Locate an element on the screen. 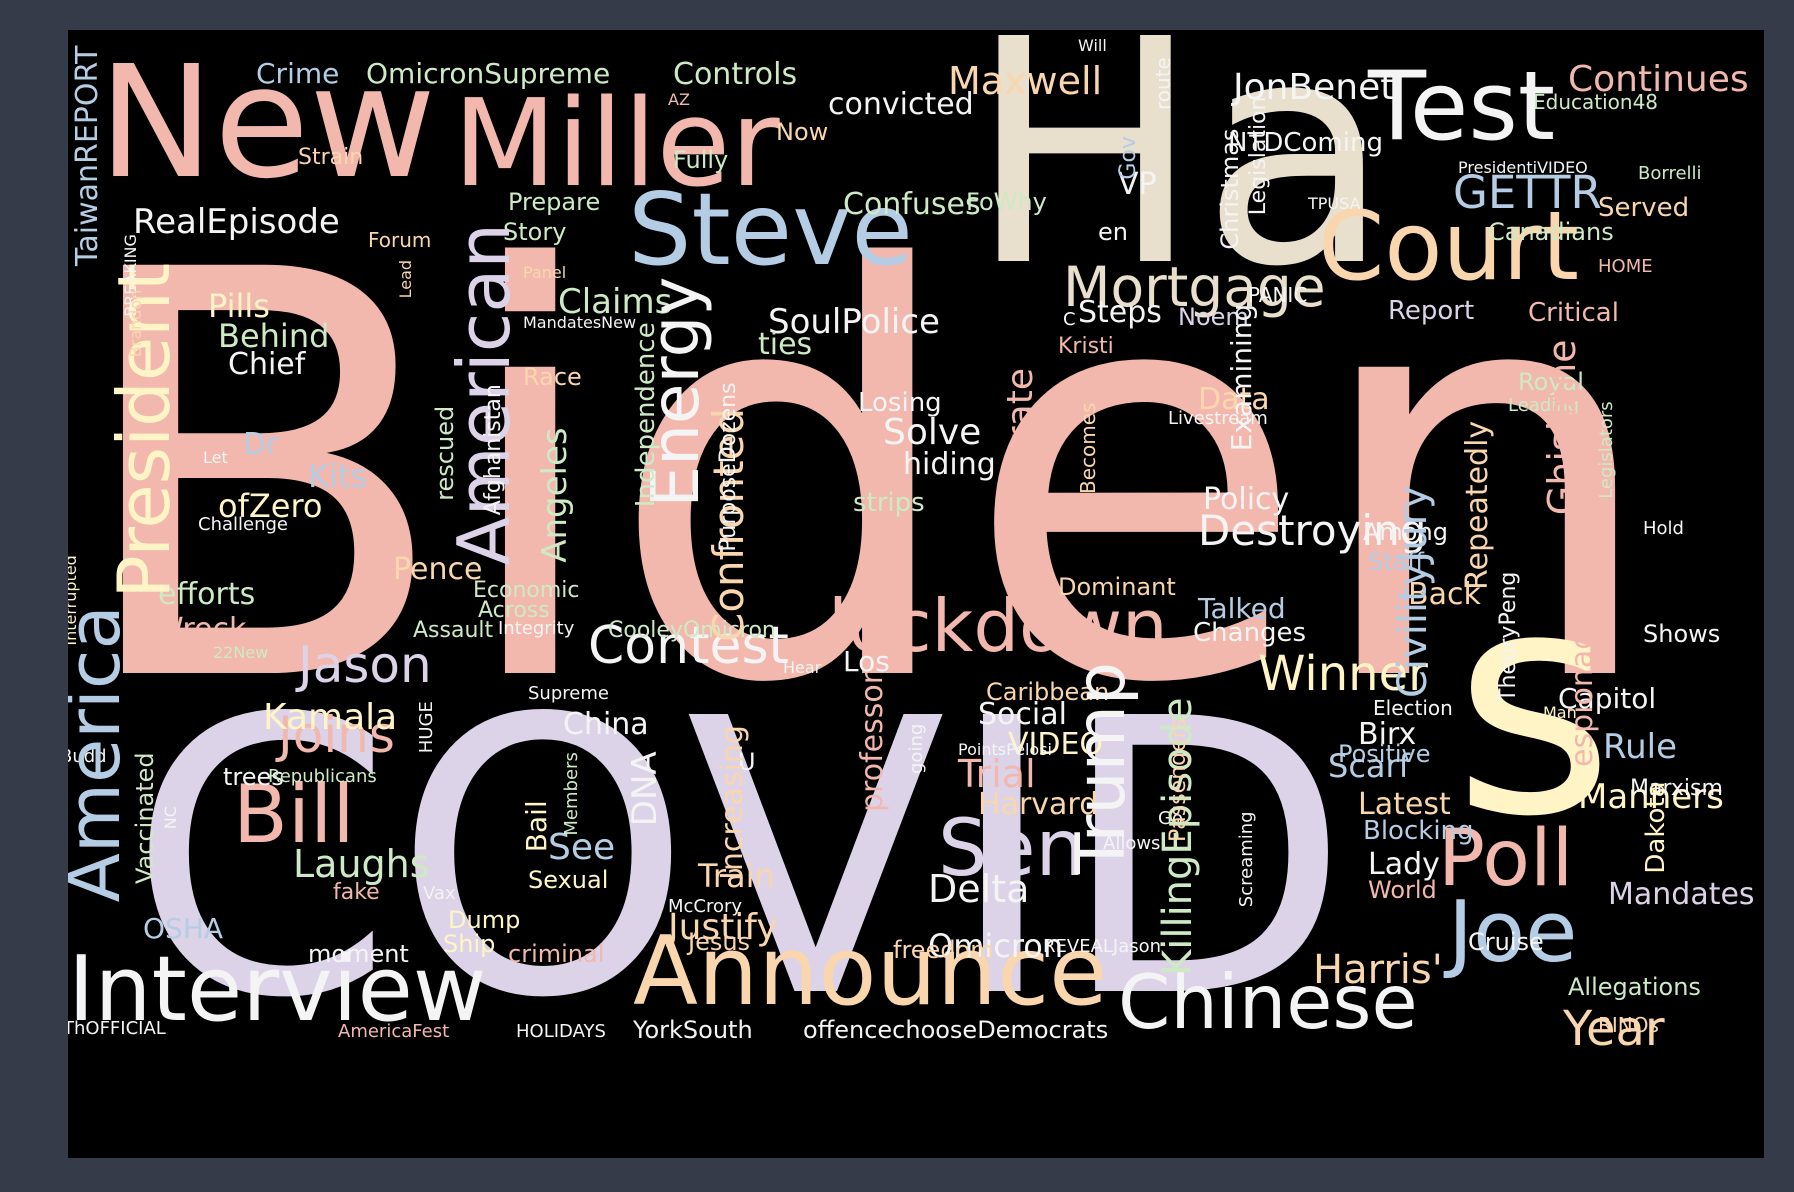 The image size is (1794, 1192). word-capitol: Capitol is located at coordinates (1607, 698).